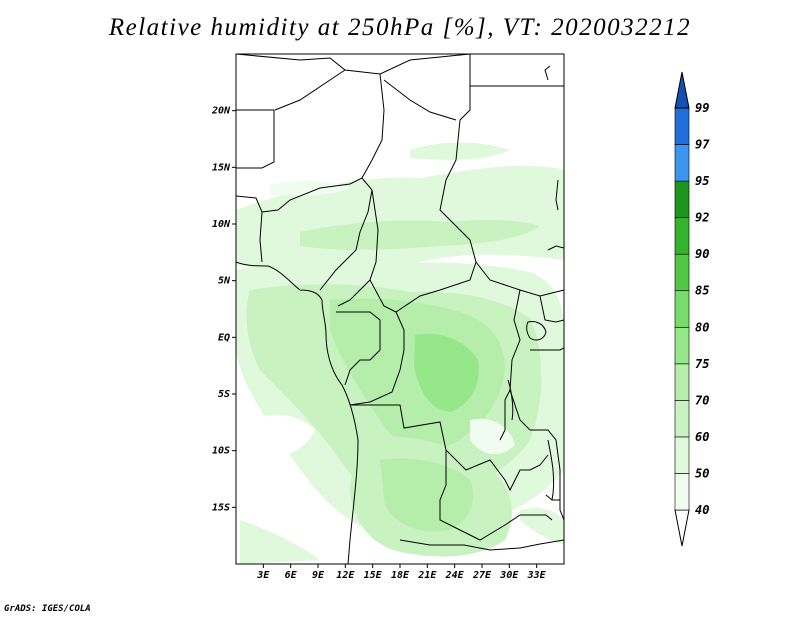 This screenshot has height=618, width=800. Describe the element at coordinates (427, 575) in the screenshot. I see `lon-tick-label: 21E` at that location.